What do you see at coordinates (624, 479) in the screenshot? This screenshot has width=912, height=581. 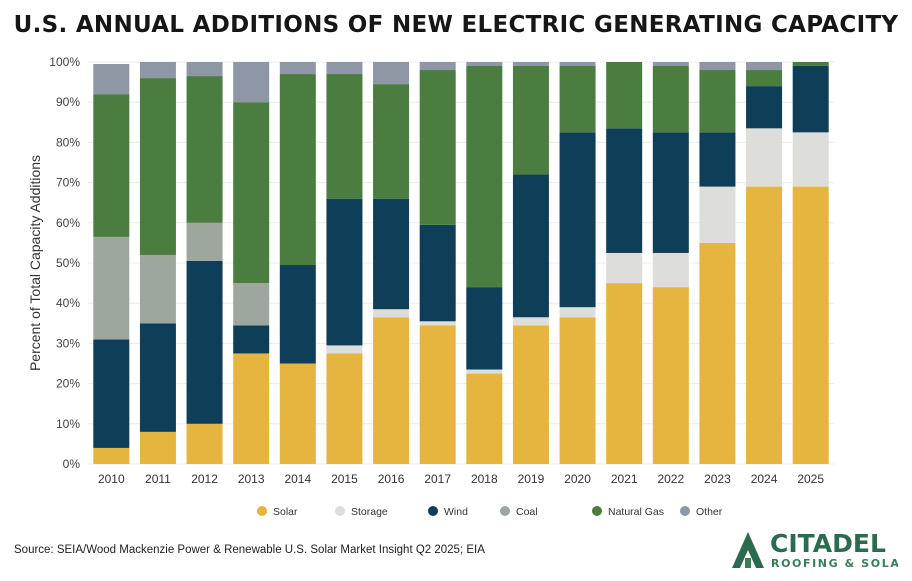 I see `x-tick-label: 2021` at bounding box center [624, 479].